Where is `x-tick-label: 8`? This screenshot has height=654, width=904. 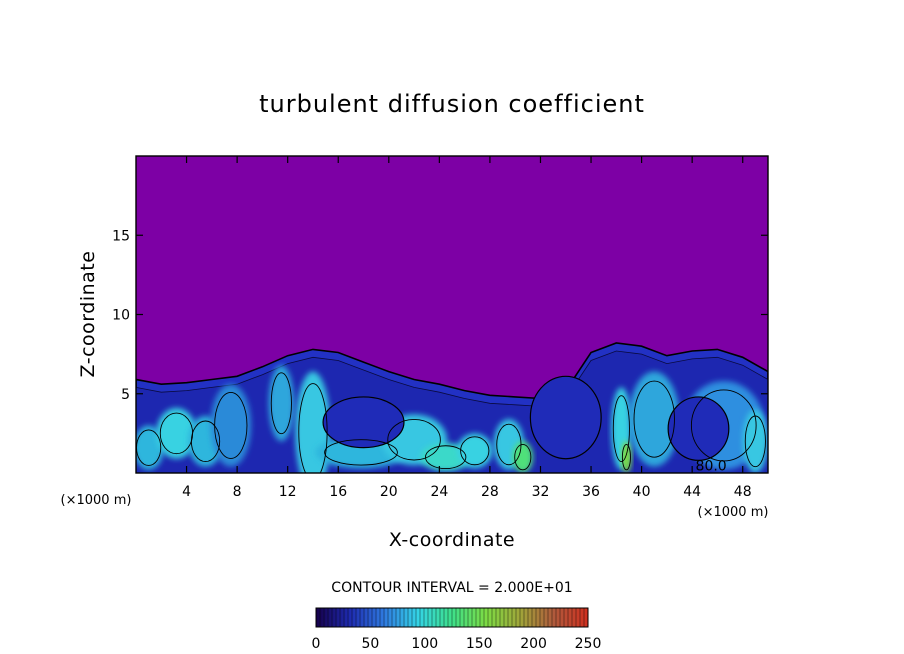 x-tick-label: 8 is located at coordinates (237, 492).